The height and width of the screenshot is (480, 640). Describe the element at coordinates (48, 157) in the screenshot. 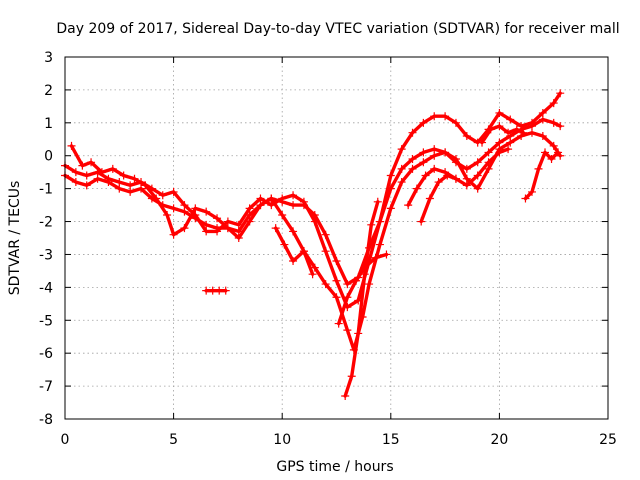

I see `y-tick-label: 0` at that location.